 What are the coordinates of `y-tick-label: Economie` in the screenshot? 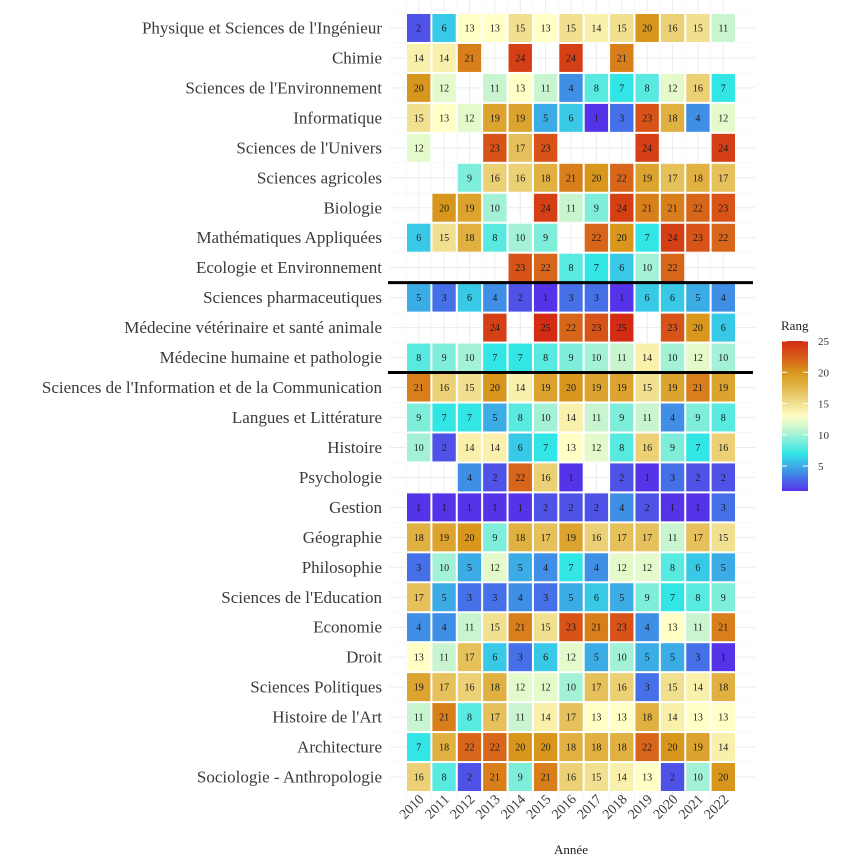 It's located at (347, 627).